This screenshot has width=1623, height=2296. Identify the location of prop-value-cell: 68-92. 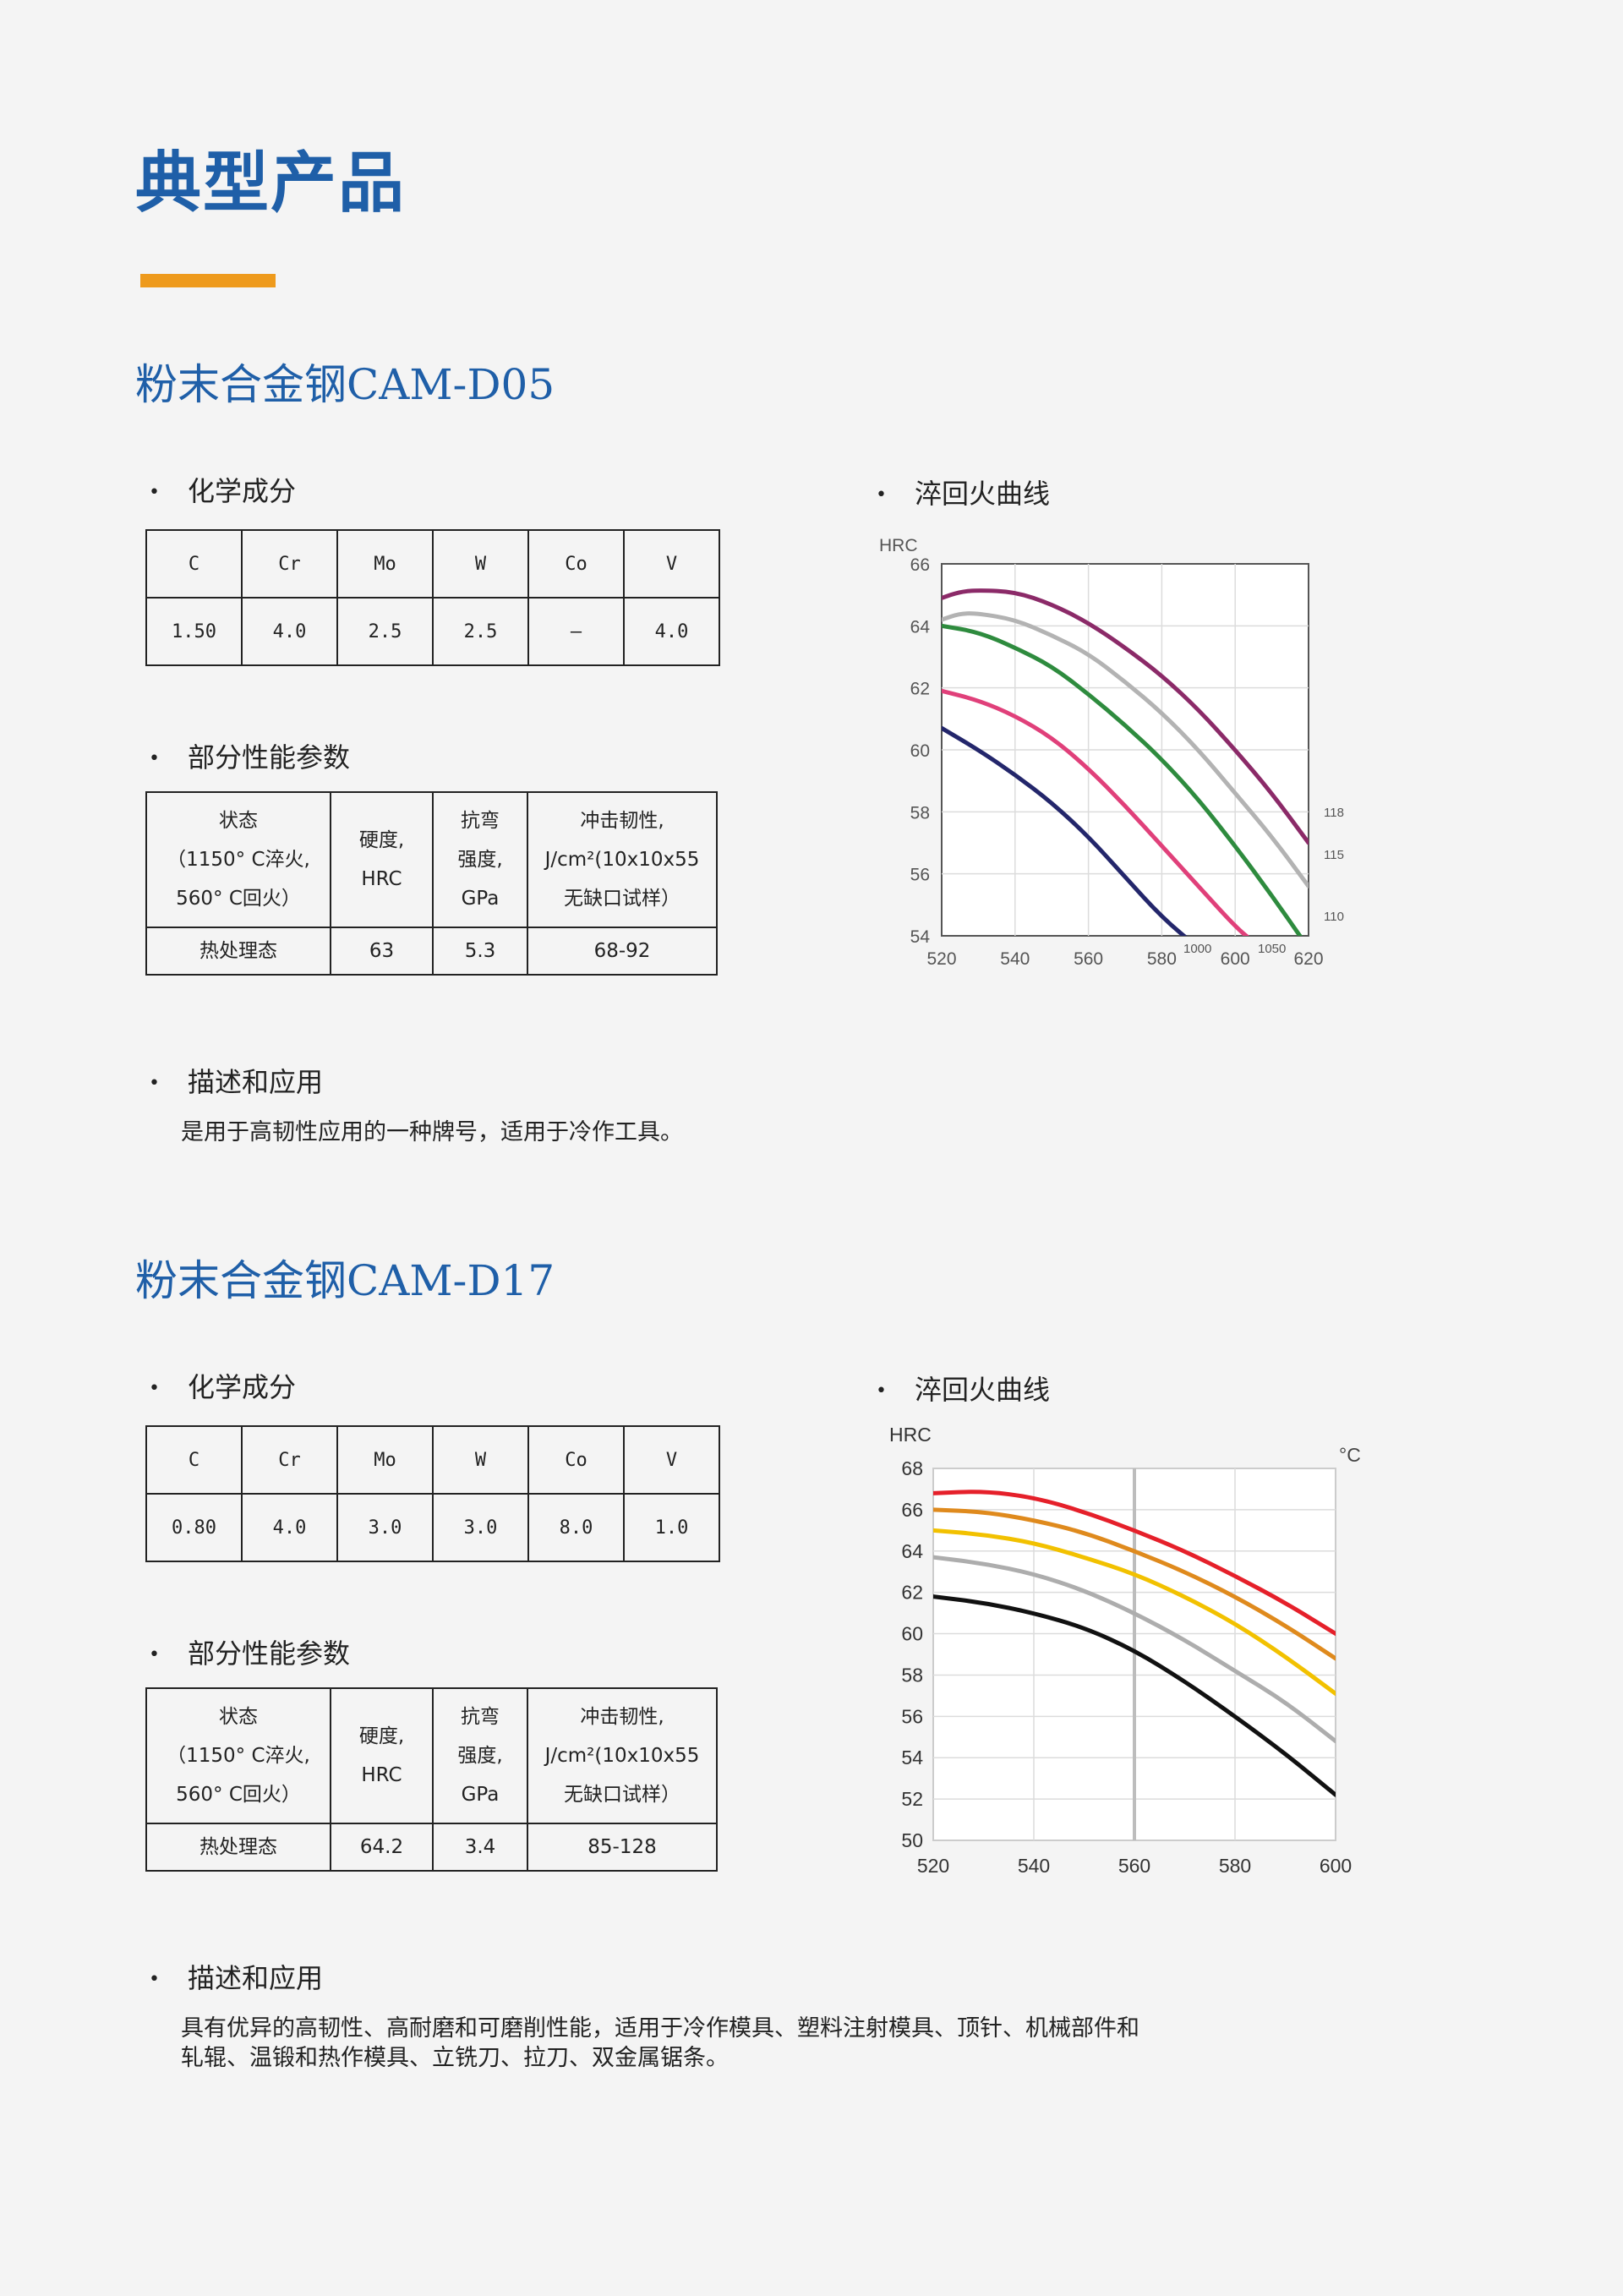
(622, 951).